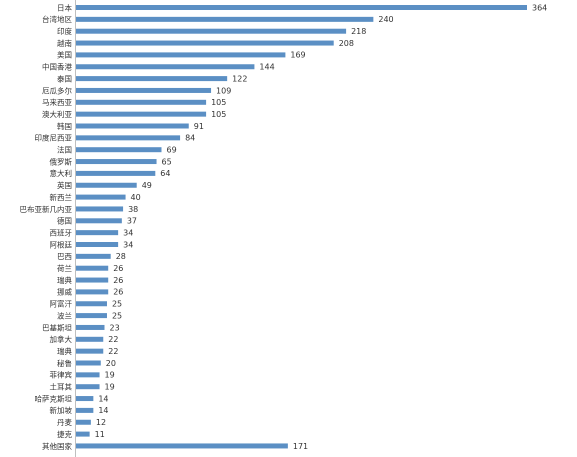 Image resolution: width=577 pixels, height=457 pixels. Describe the element at coordinates (167, 161) in the screenshot. I see `value-label: 65` at that location.